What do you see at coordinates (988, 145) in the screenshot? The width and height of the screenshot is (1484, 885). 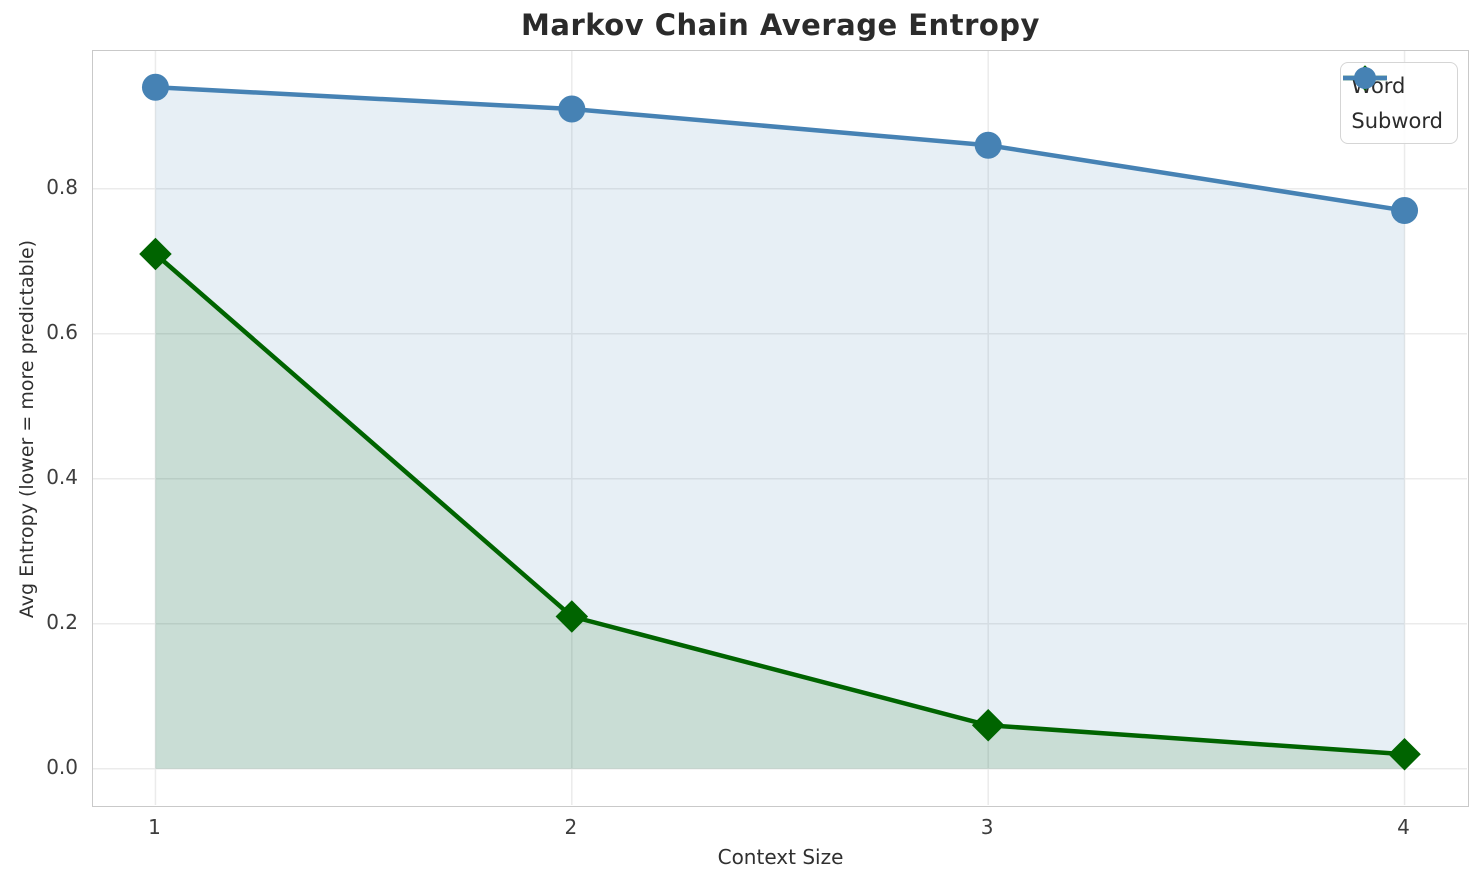 I see `data-point-subword-x3` at bounding box center [988, 145].